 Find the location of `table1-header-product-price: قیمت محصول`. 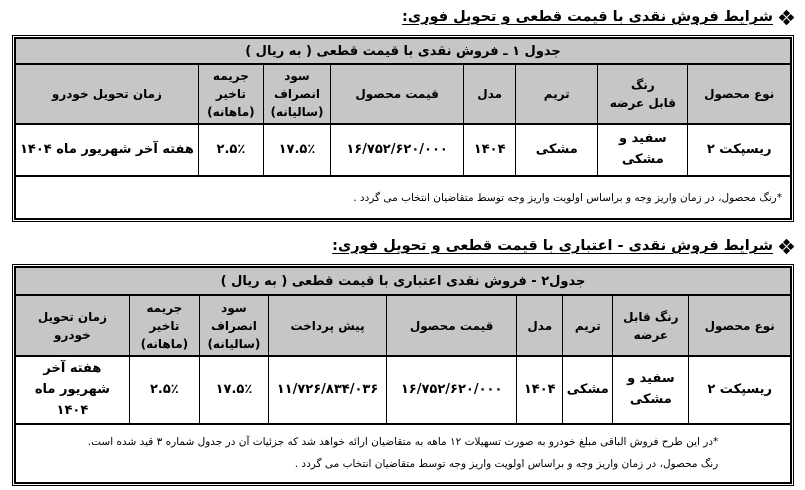

table1-header-product-price: قیمت محصول is located at coordinates (397, 94).